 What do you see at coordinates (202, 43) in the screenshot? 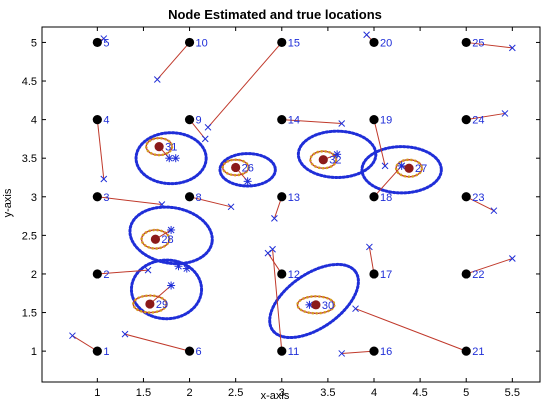
I see `node-label: 10` at bounding box center [202, 43].